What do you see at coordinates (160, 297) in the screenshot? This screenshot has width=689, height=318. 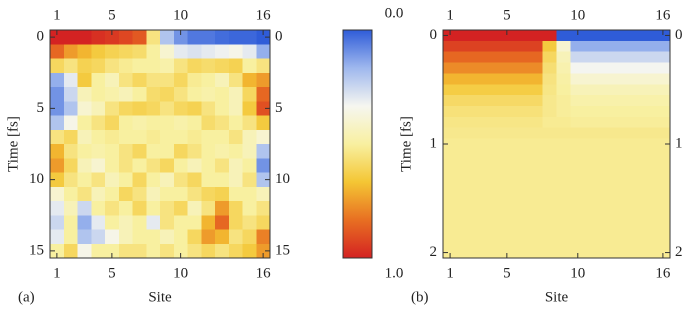 I see `x-axis-label: Site` at bounding box center [160, 297].